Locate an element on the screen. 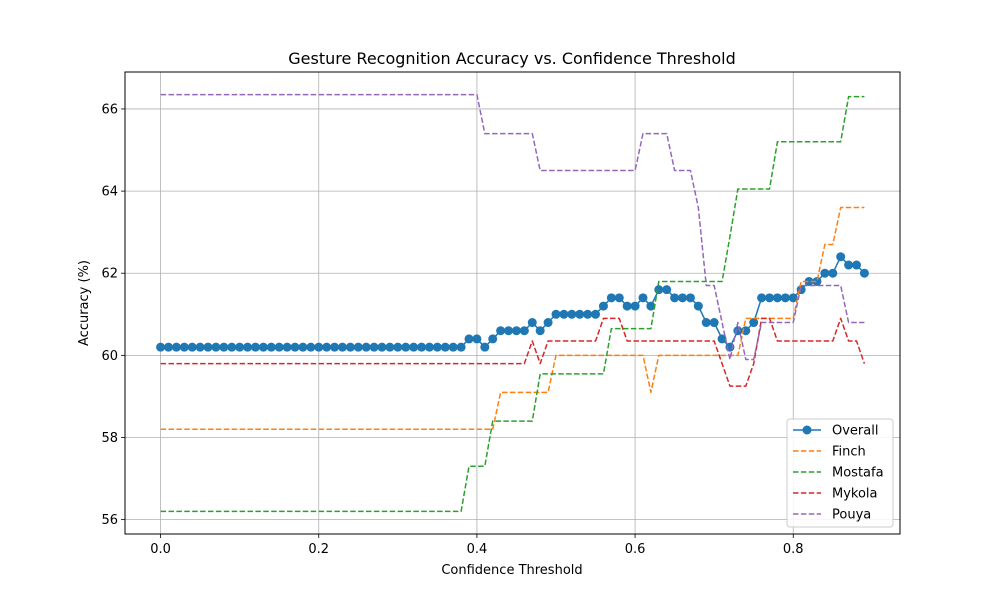  legend-label-mykola: Mykola is located at coordinates (855, 494).